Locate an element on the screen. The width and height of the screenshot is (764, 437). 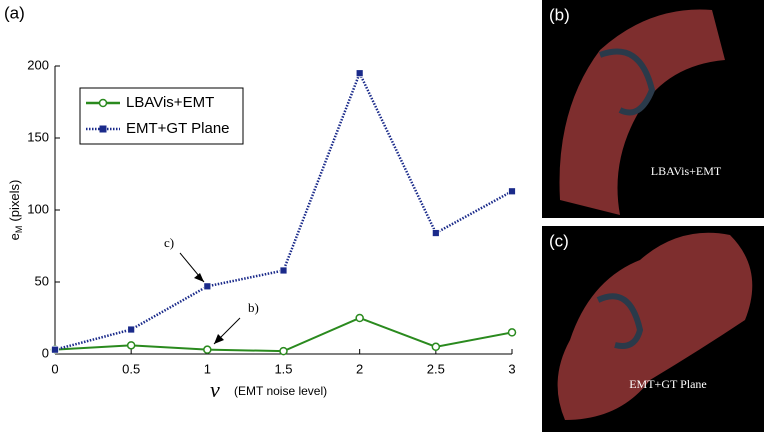
x-tick-label: 1 is located at coordinates (207, 368).